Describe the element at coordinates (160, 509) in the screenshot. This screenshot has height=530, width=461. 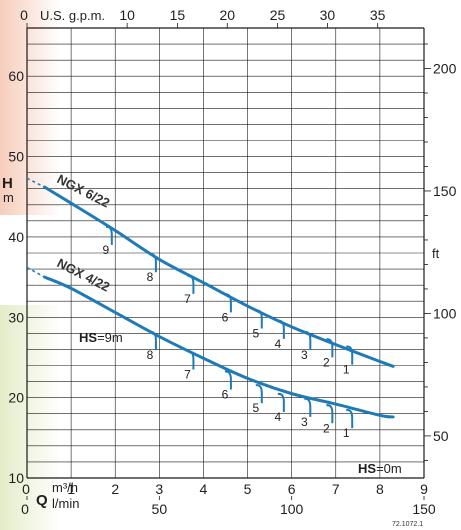
I see `x-lmin-tick-label: 50` at that location.